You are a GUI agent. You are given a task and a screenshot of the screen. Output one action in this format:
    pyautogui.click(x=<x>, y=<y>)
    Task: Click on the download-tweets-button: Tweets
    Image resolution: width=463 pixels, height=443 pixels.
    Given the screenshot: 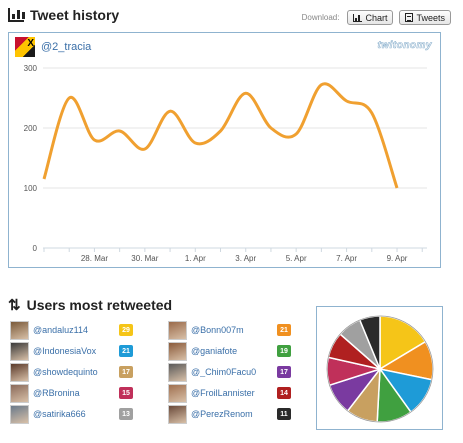 What is the action you would take?
    pyautogui.click(x=425, y=17)
    